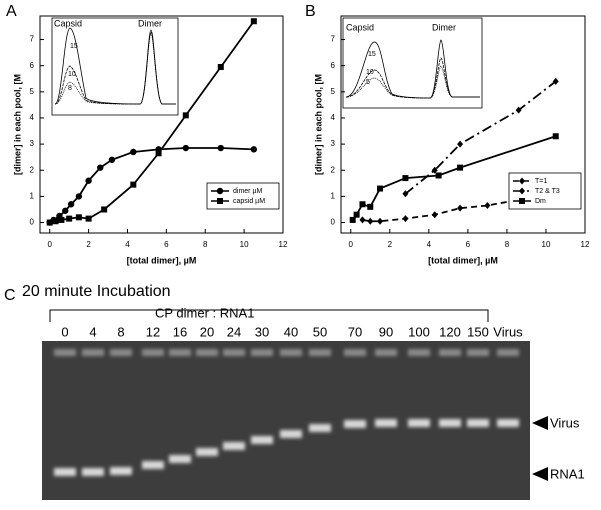  What do you see at coordinates (243, 196) in the screenshot?
I see `legend` at bounding box center [243, 196].